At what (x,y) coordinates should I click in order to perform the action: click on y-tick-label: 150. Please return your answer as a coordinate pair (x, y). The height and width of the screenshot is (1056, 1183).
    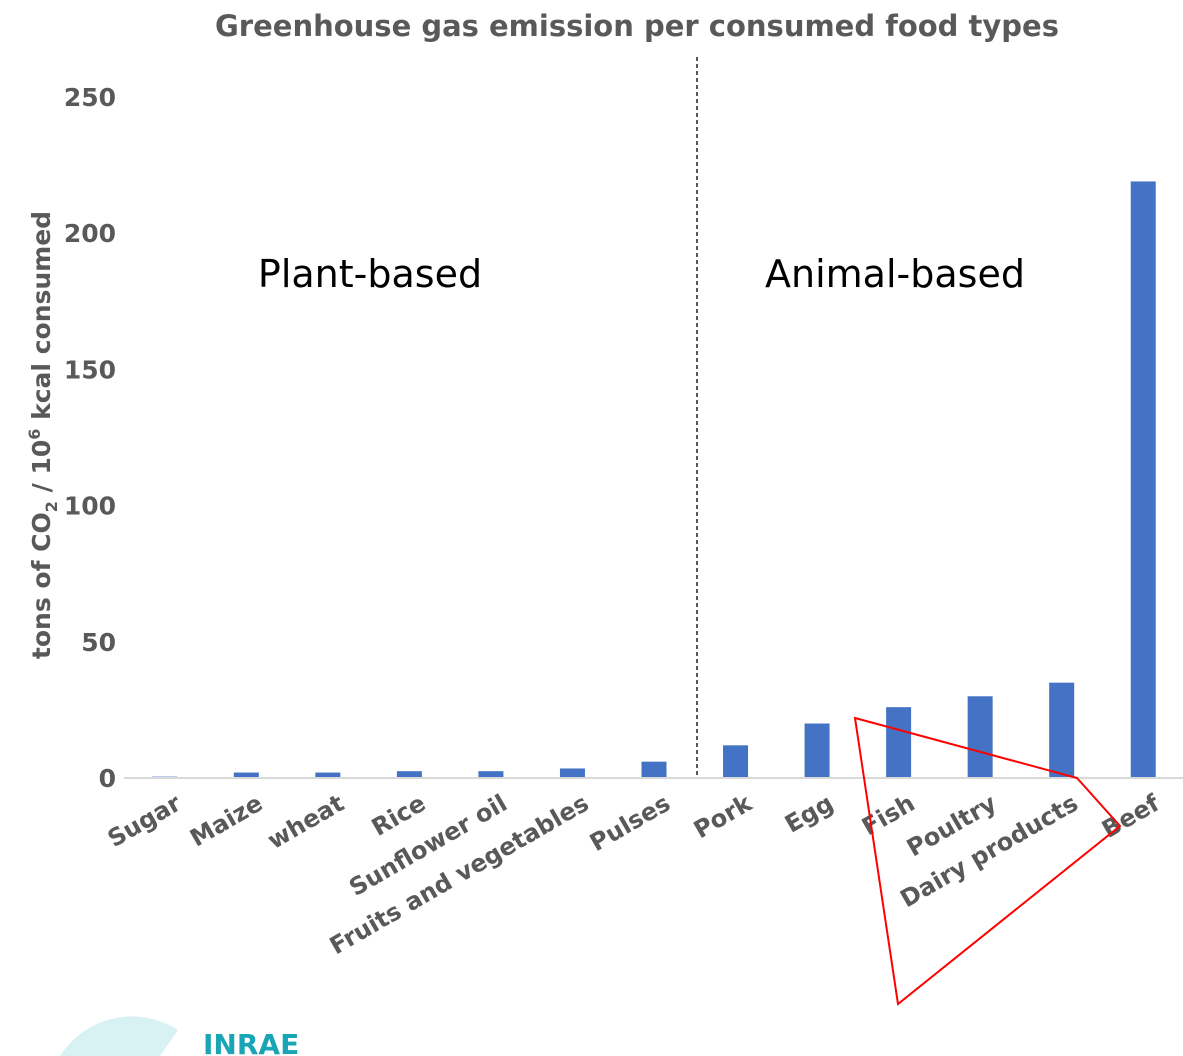
    Looking at the image, I should click on (90, 369).